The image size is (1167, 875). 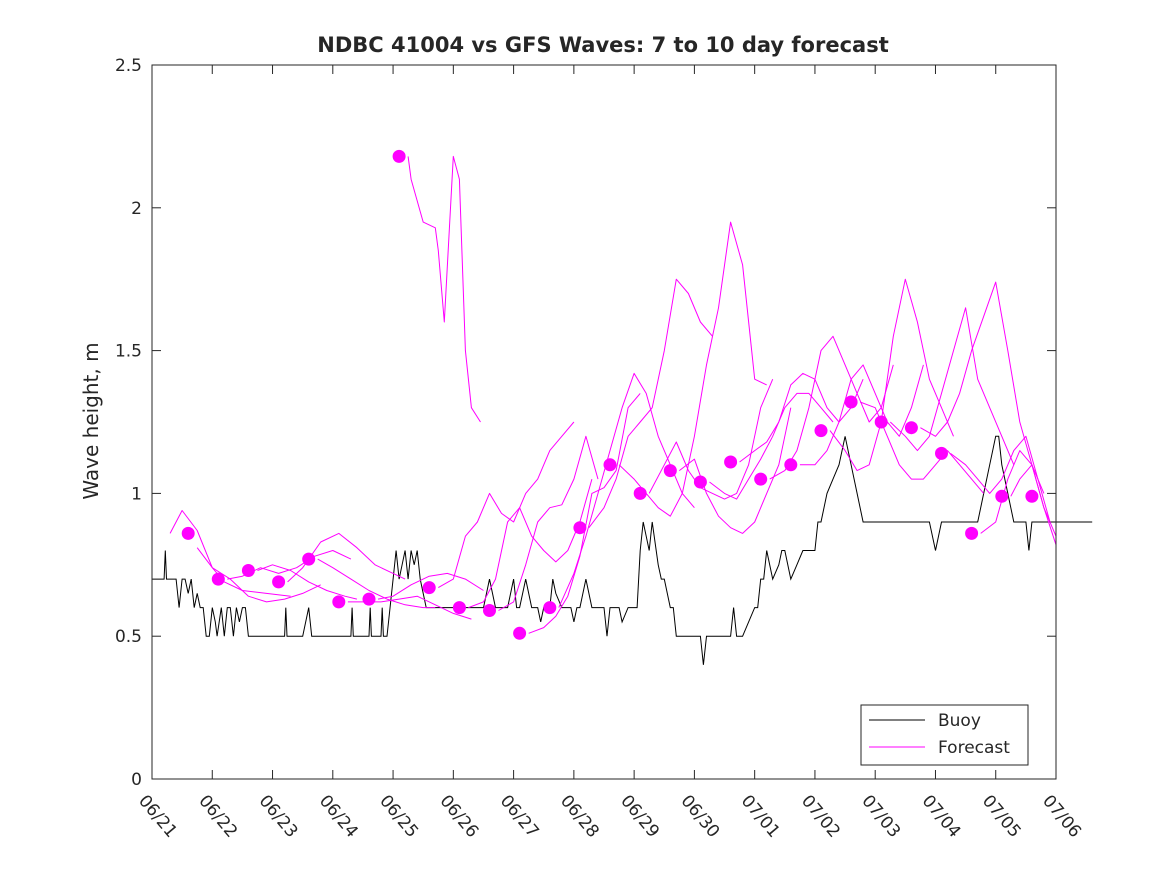 What do you see at coordinates (136, 209) in the screenshot?
I see `y-tick-label: 2` at bounding box center [136, 209].